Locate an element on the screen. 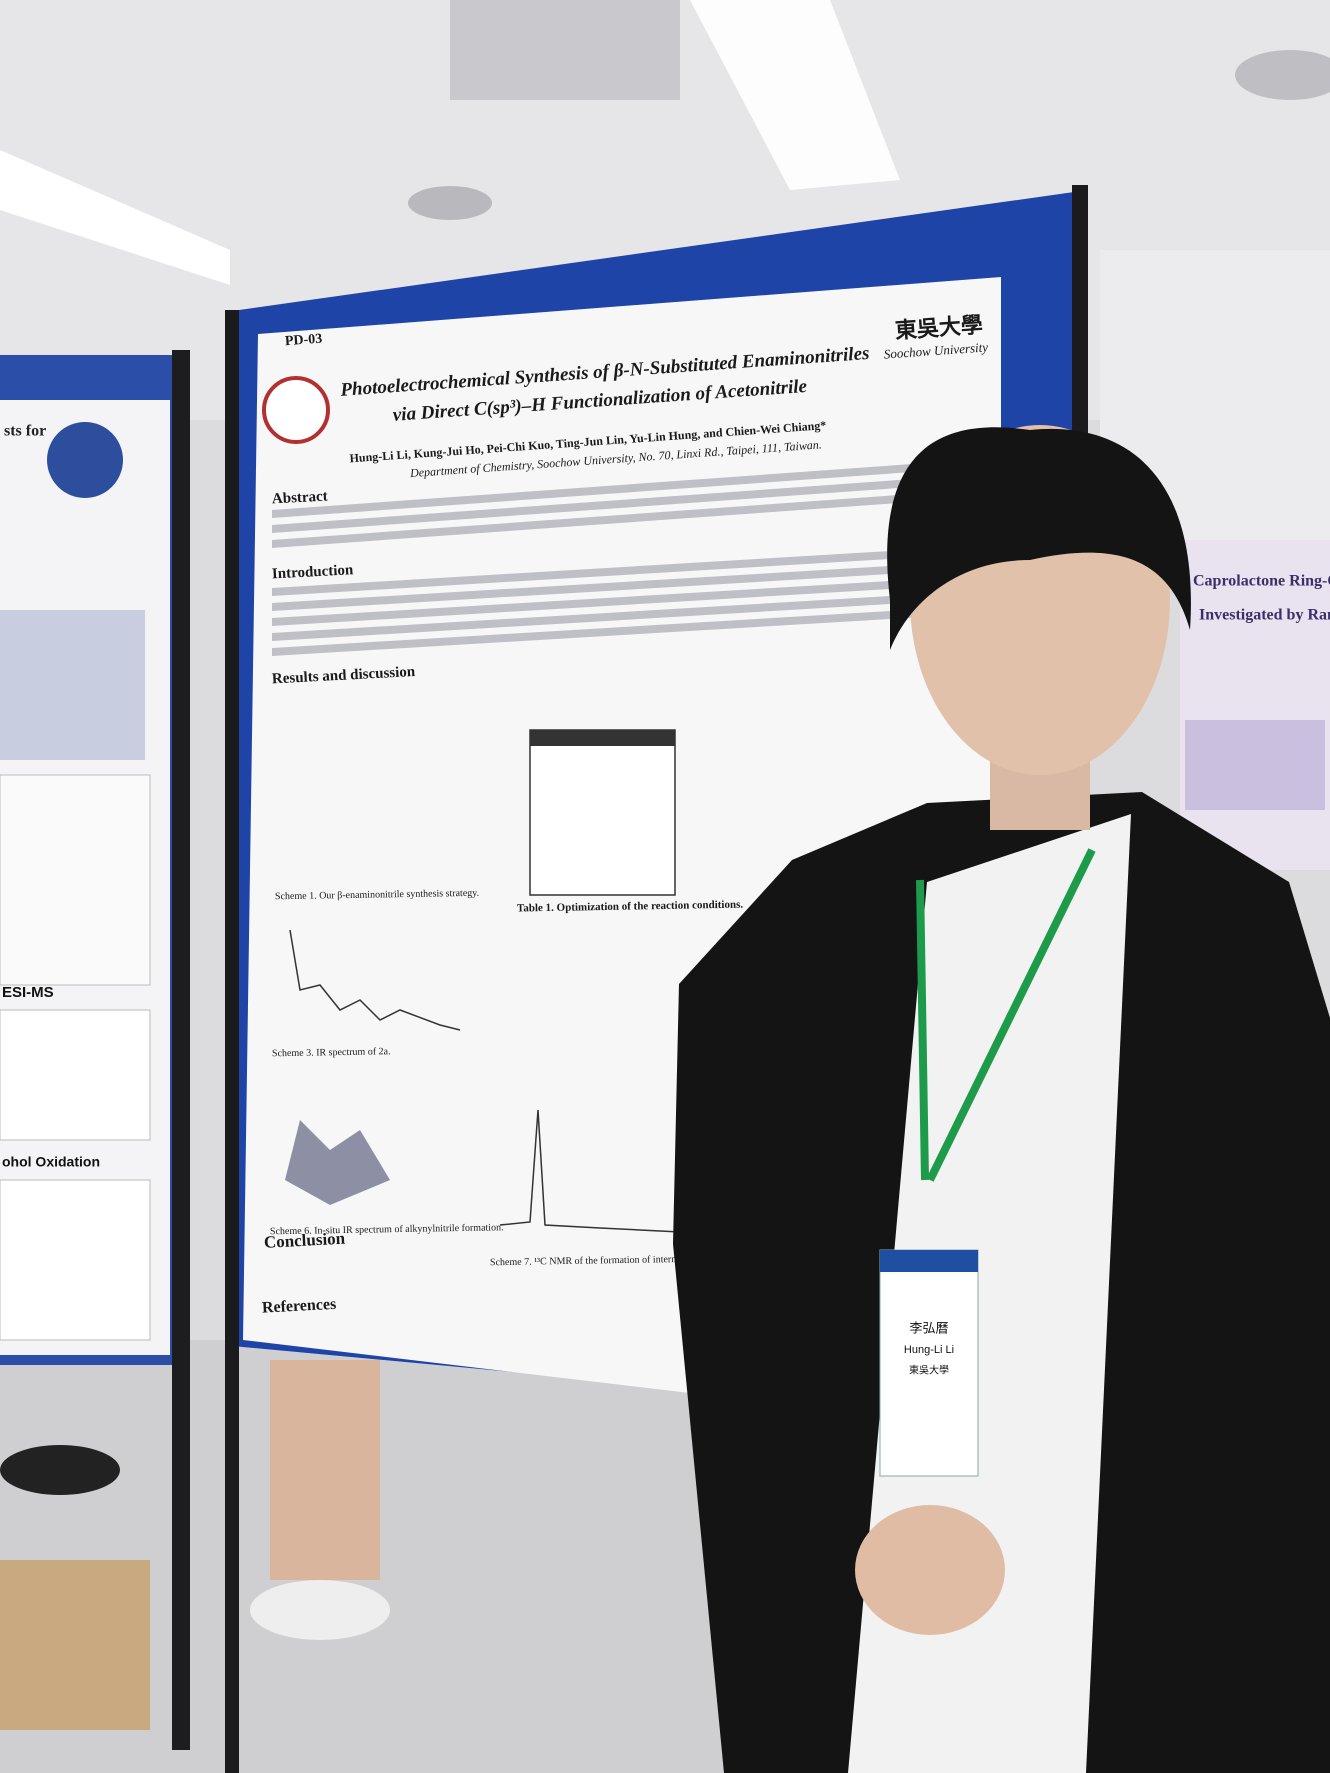 The width and height of the screenshot is (1330, 1773). left-heading: ohol Oxidation is located at coordinates (51, 1162).